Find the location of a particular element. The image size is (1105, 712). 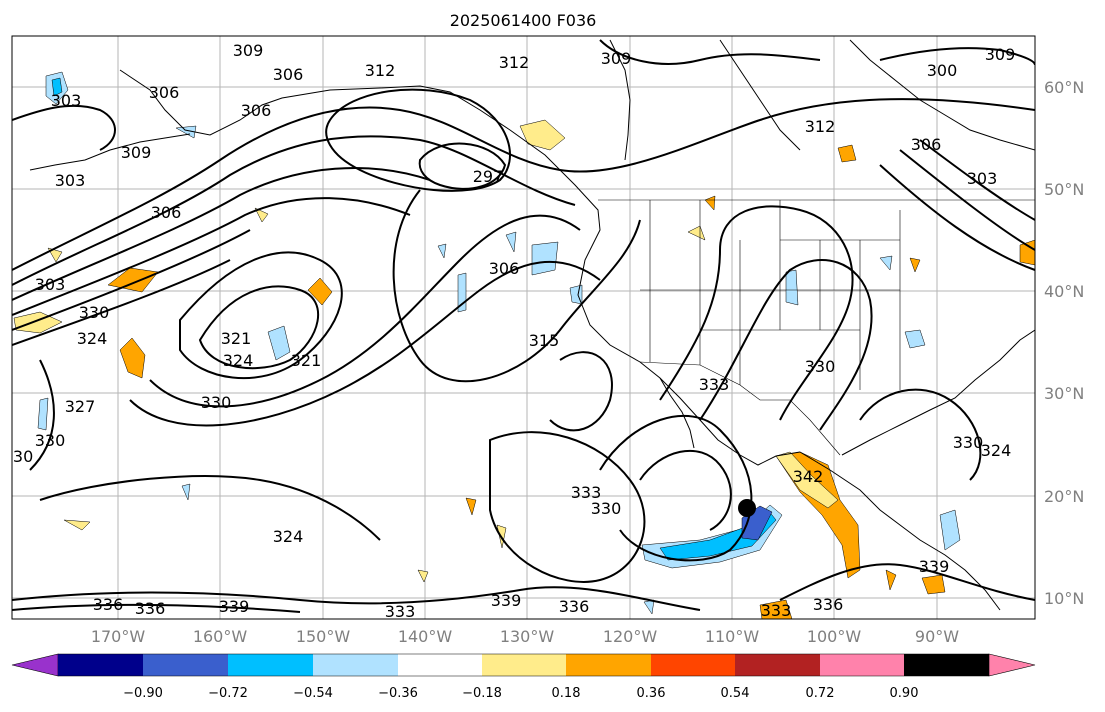

map-title: 2025061400 F036 is located at coordinates (523, 20).